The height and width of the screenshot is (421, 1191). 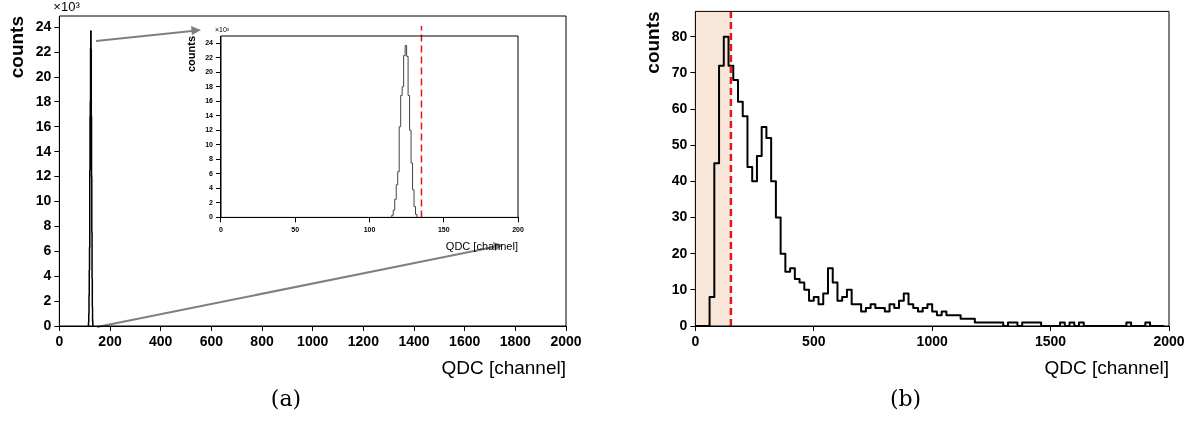 I want to click on x-tick-label: 400, so click(x=161, y=341).